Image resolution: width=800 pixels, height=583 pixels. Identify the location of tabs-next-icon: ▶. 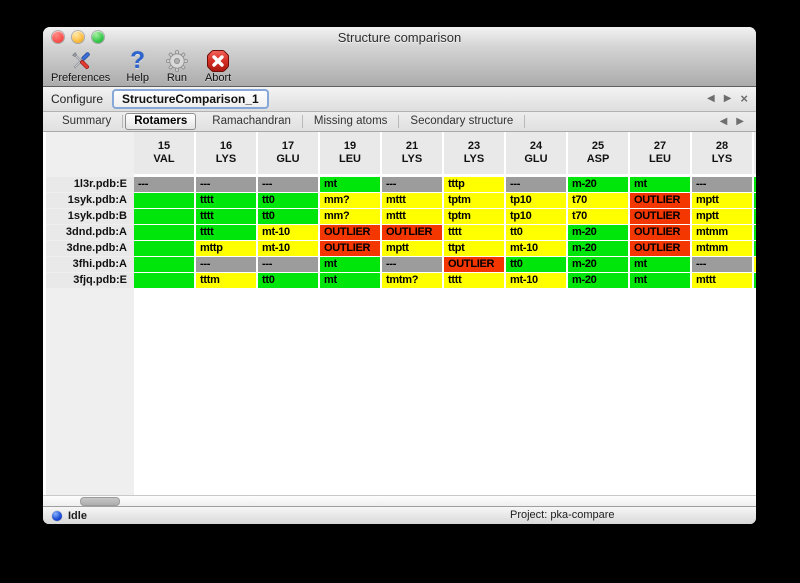
(740, 121).